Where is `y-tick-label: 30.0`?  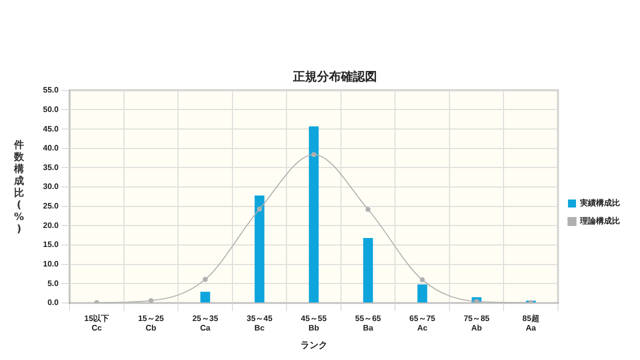
y-tick-label: 30.0 is located at coordinates (51, 187).